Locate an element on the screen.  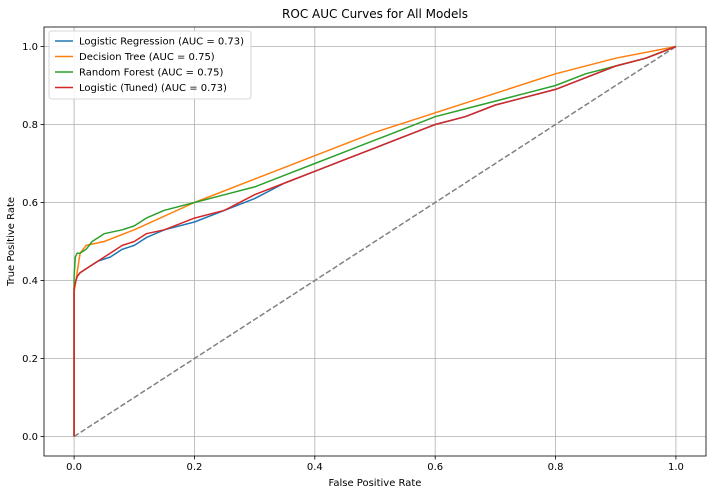
y-axis-ticks: 0.0 0.2 0.4 0.6 0.8 1.0 is located at coordinates (33, 242).